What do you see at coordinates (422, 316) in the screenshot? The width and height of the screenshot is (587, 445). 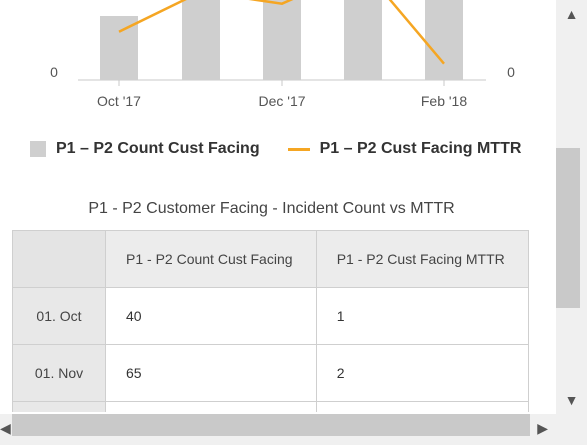 I see `cell-mttr: 1` at bounding box center [422, 316].